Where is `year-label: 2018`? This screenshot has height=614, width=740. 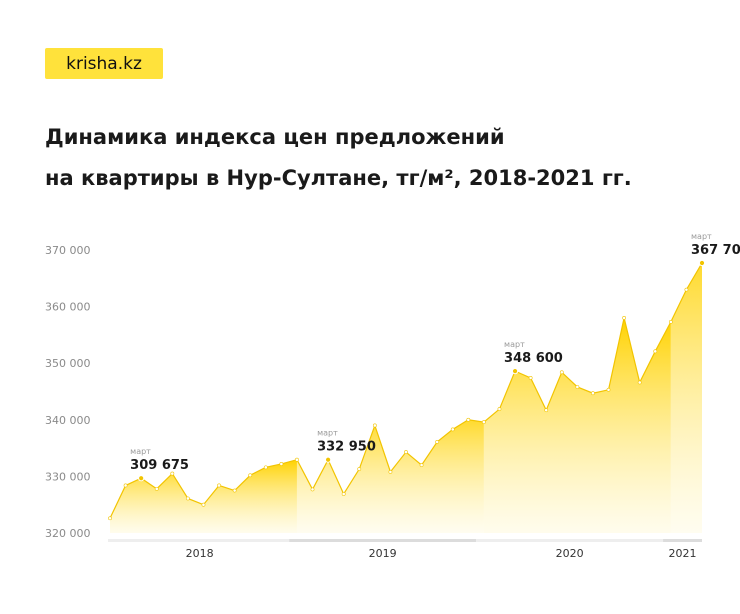
year-label: 2018 is located at coordinates (200, 553).